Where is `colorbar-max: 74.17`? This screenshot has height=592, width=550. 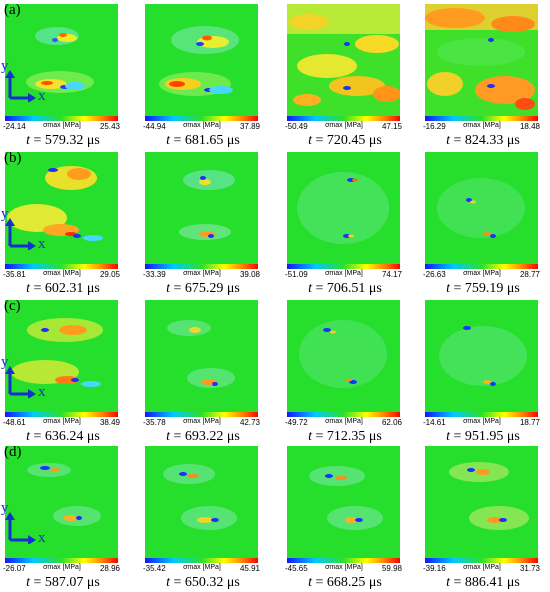 colorbar-max: 74.17 is located at coordinates (391, 274).